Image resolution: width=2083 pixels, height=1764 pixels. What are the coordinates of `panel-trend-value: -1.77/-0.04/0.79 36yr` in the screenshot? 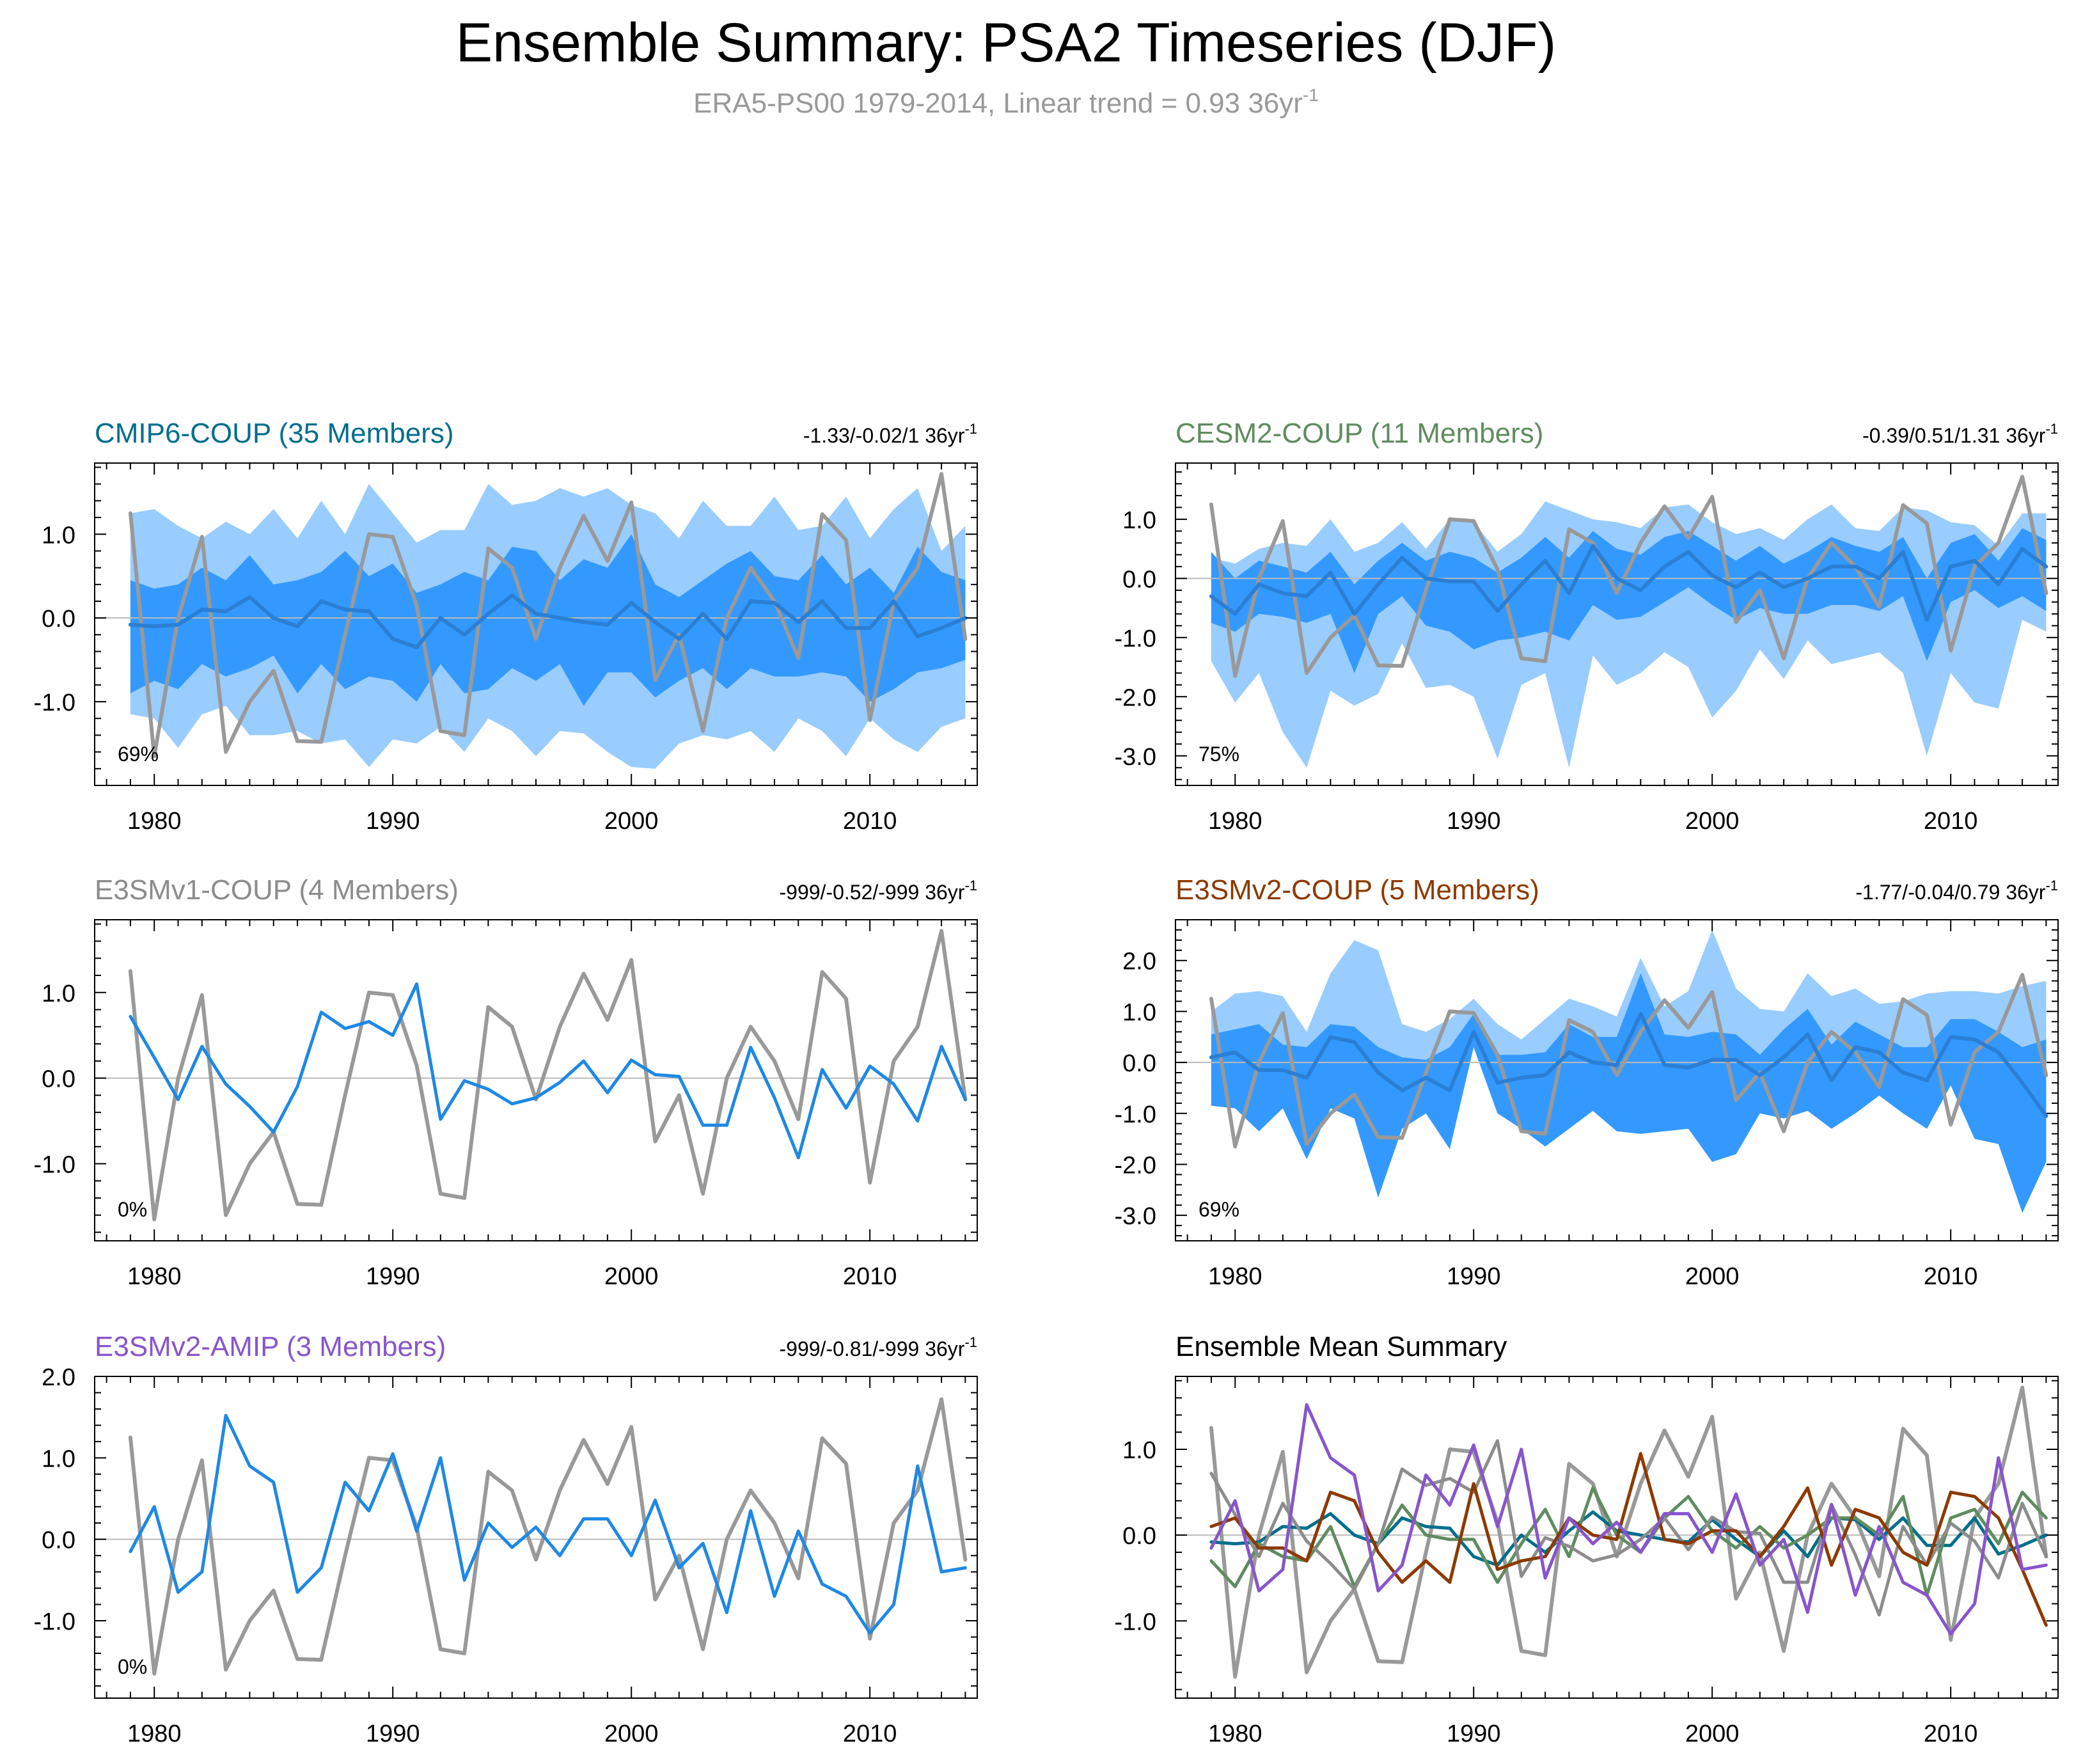 It's located at (1950, 893).